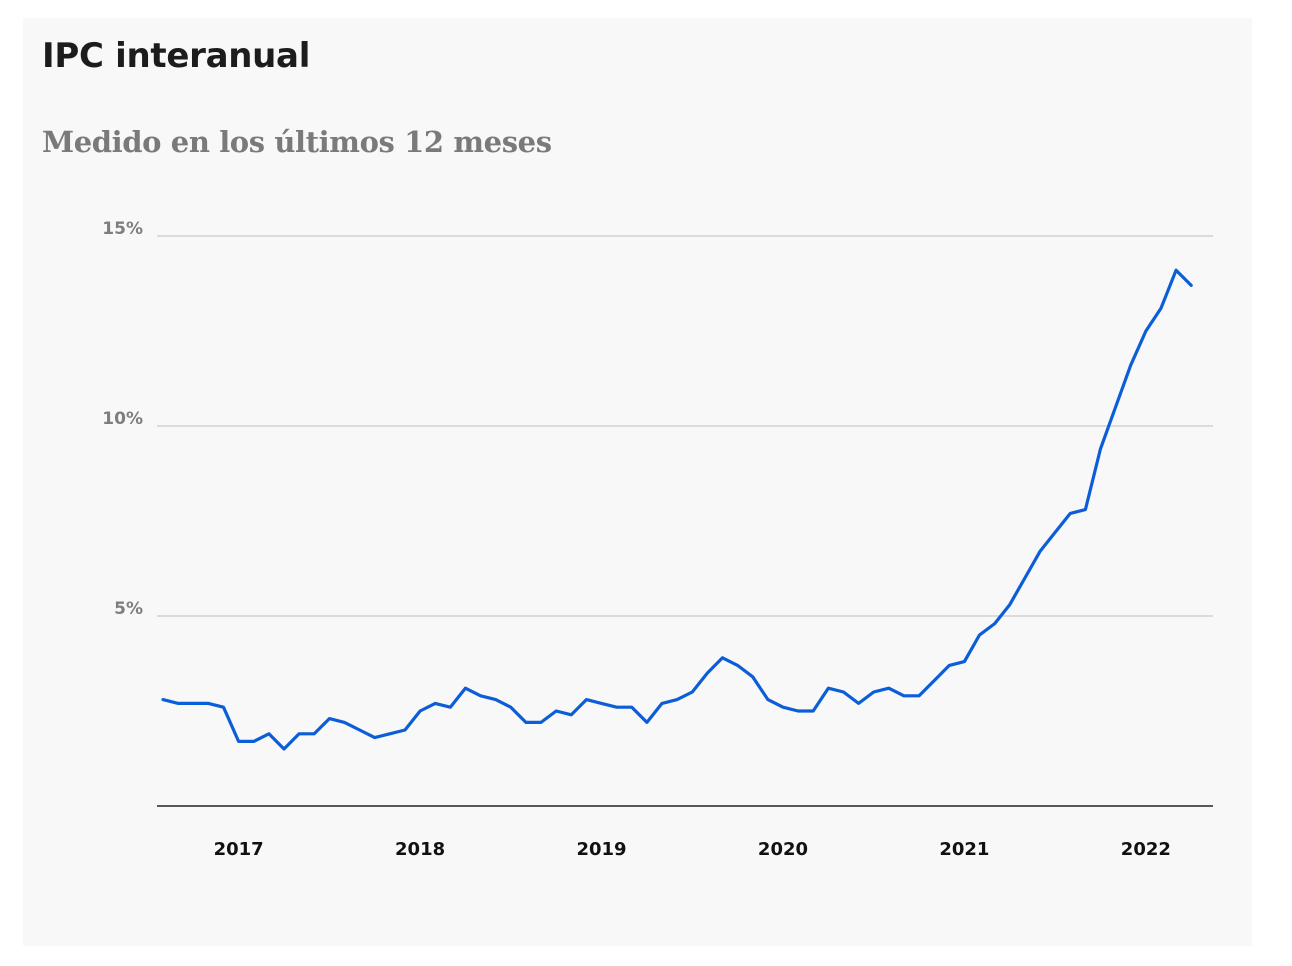 This screenshot has height=966, width=1292. I want to click on chart-title: IPC interanual, so click(176, 56).